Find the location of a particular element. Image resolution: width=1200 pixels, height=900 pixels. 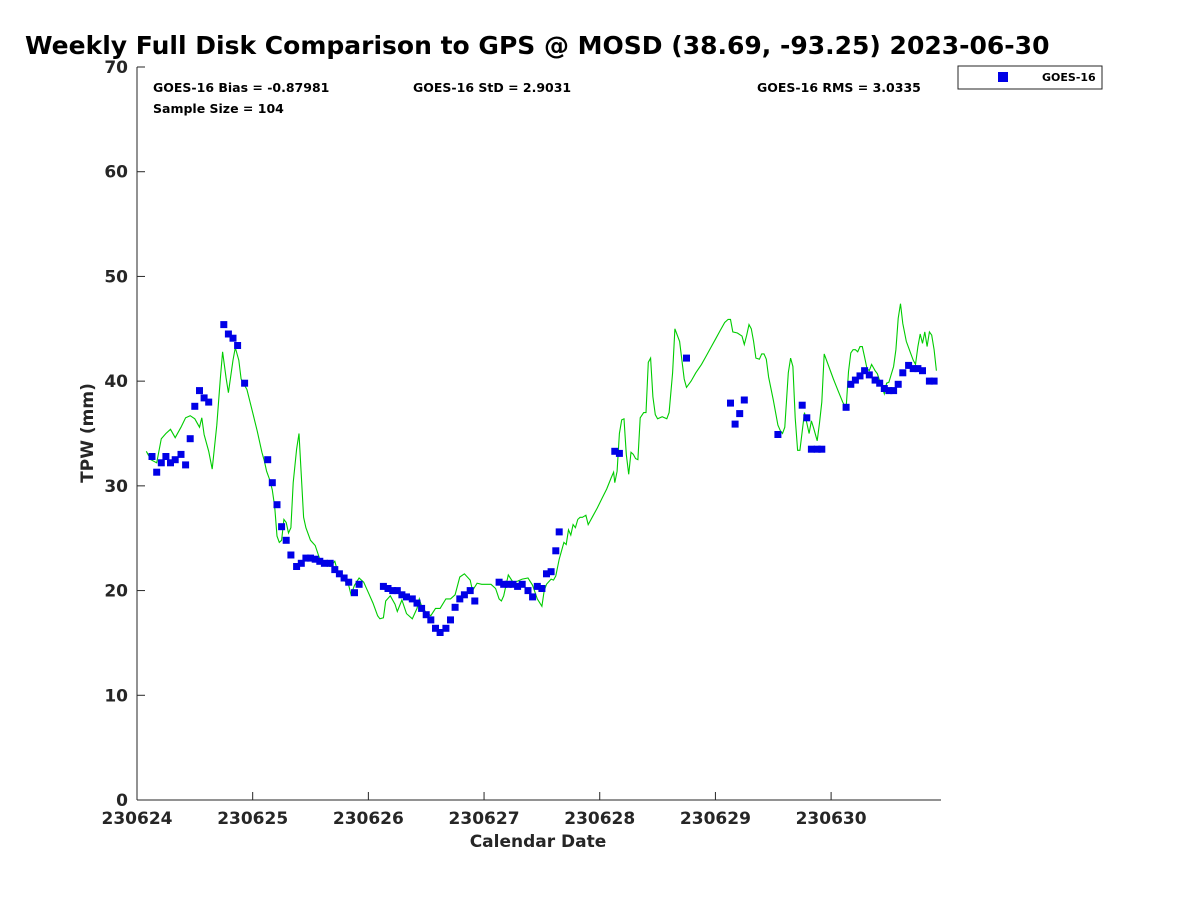

y-tick-label: 70 is located at coordinates (116, 68).